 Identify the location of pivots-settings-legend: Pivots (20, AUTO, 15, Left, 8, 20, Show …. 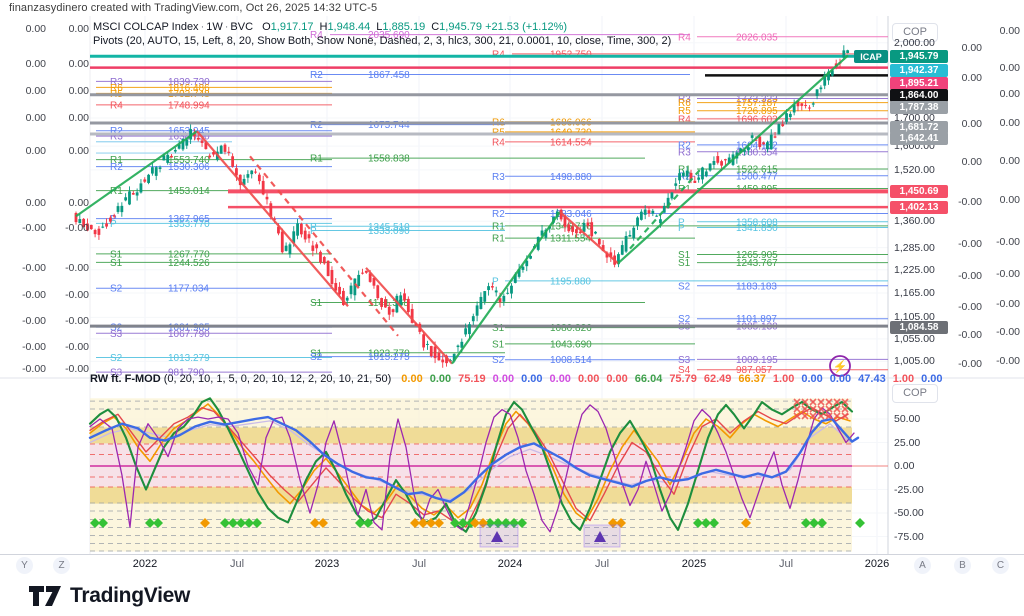
(382, 41).